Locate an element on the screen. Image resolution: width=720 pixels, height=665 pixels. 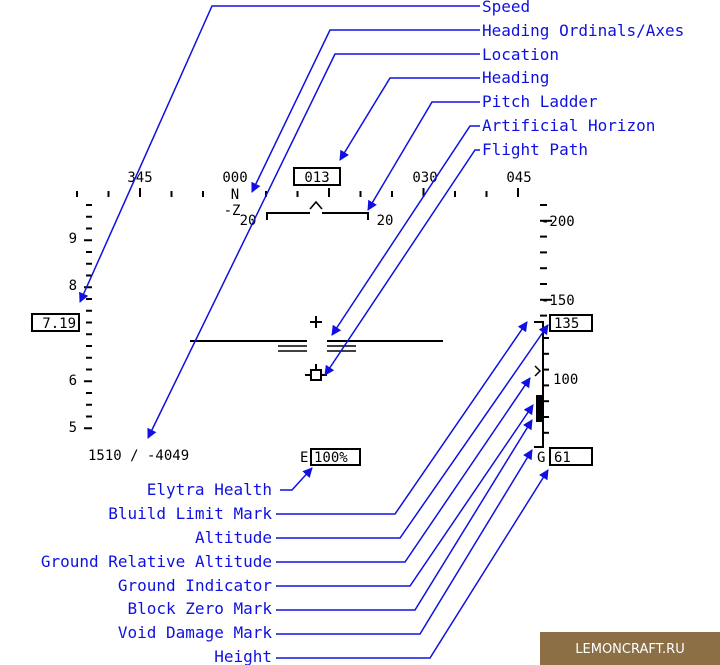
label-elytra-health: Elytra Health is located at coordinates (209, 489).